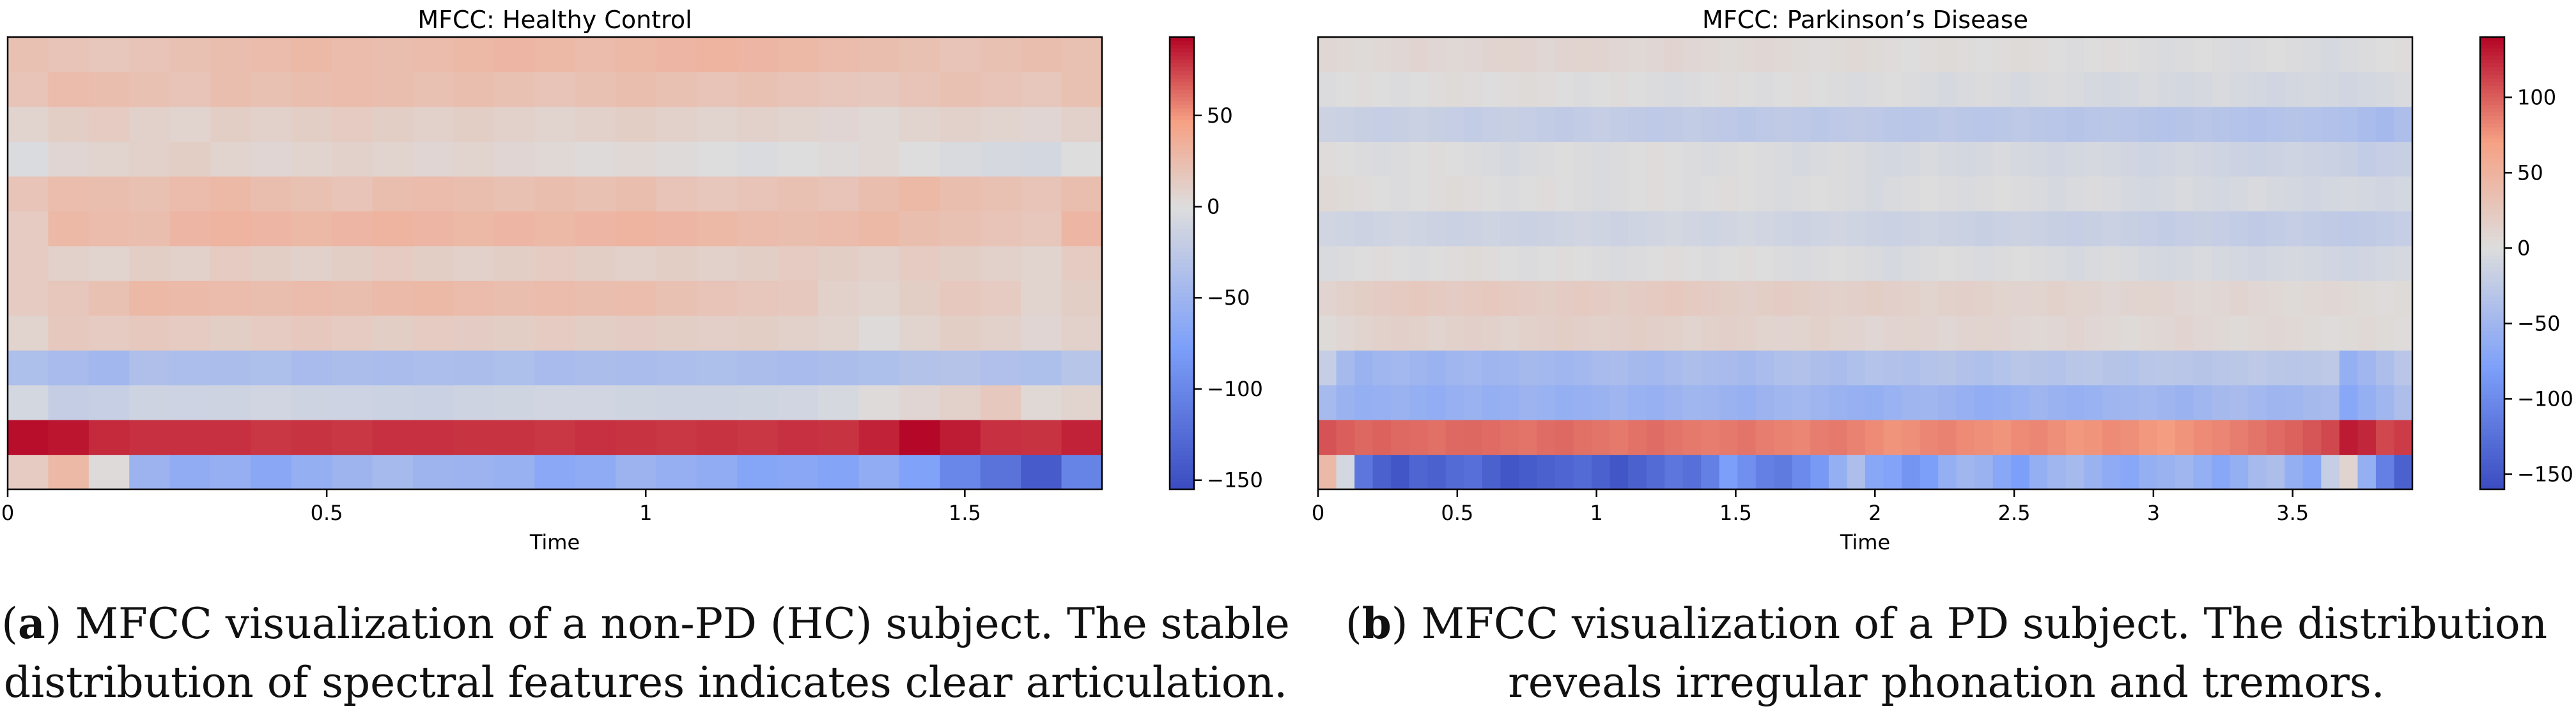 The image size is (2576, 725). Describe the element at coordinates (1181, 263) in the screenshot. I see `colorbar-frame` at that location.